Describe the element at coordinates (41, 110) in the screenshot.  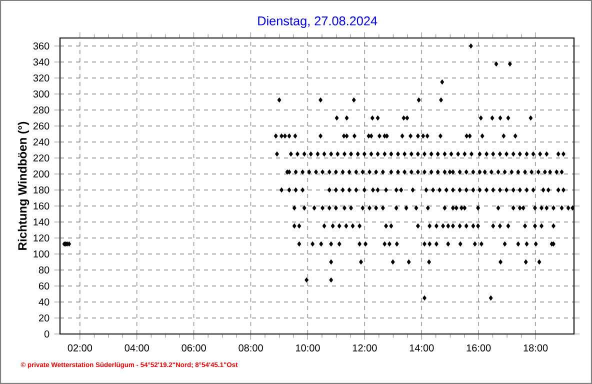
I see `y-tick-label: 280` at that location.